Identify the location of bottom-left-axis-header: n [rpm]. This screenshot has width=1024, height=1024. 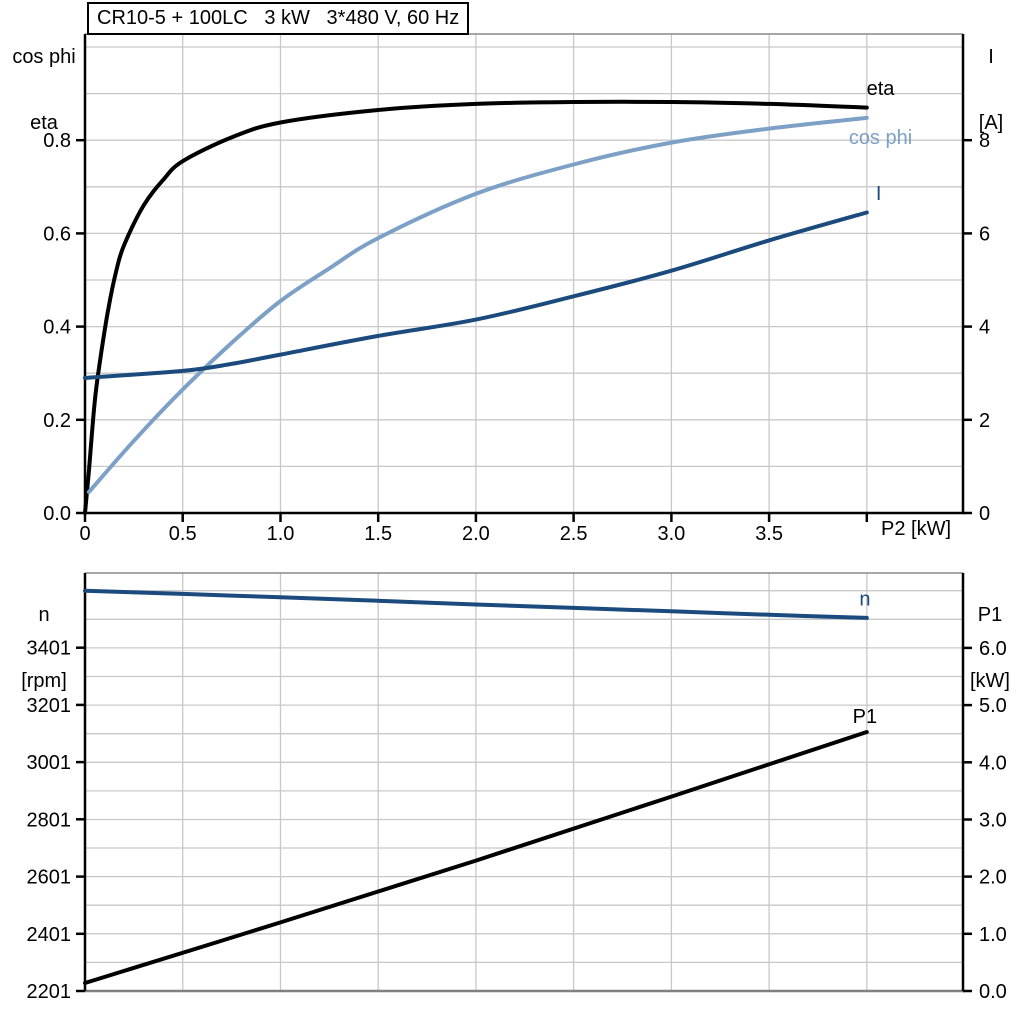
(44, 648).